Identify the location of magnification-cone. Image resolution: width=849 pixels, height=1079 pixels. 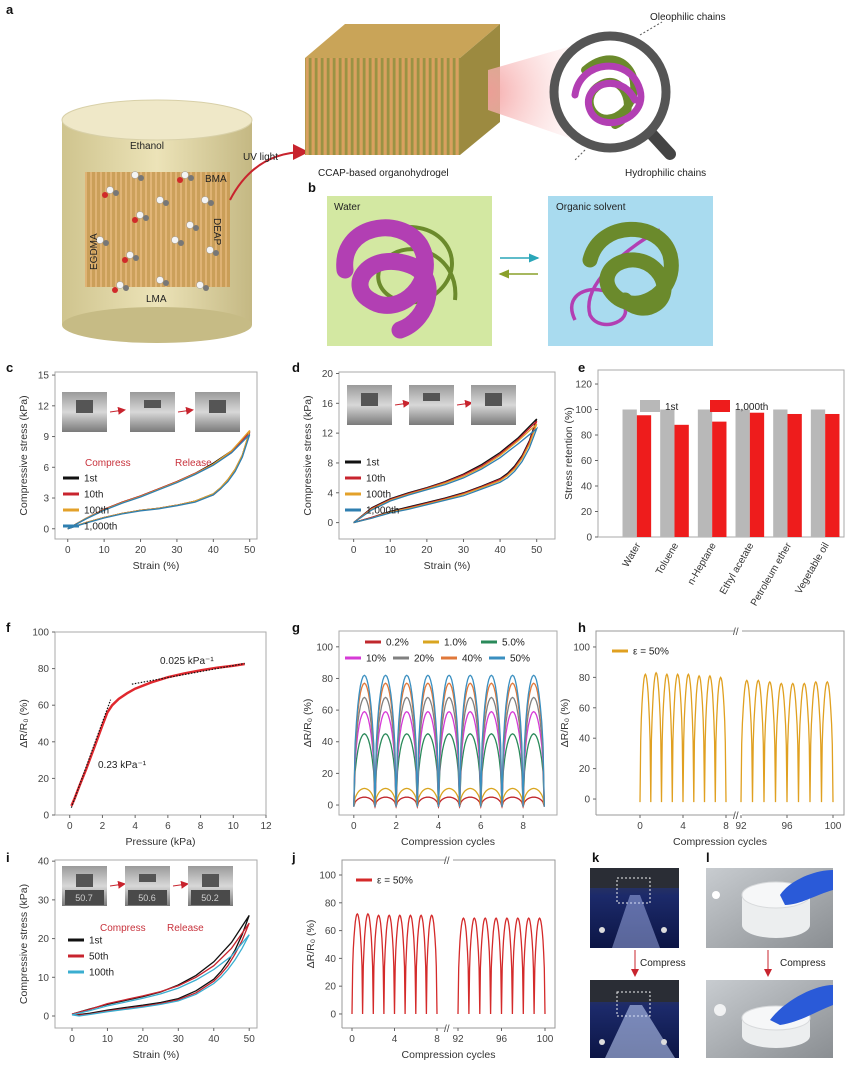
(531, 92).